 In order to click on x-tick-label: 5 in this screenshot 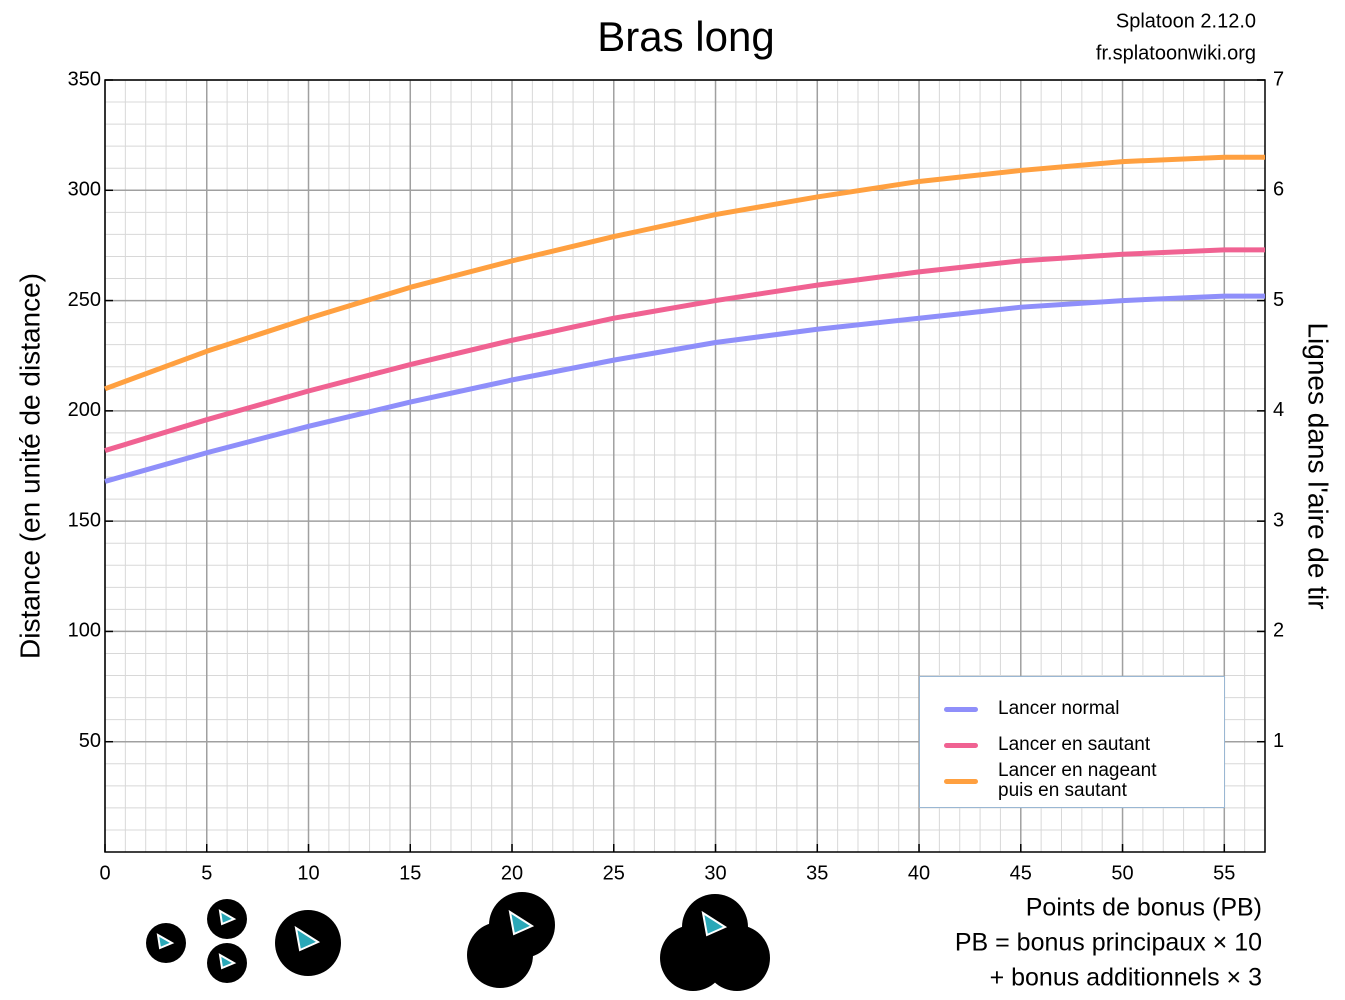, I will do `click(206, 873)`.